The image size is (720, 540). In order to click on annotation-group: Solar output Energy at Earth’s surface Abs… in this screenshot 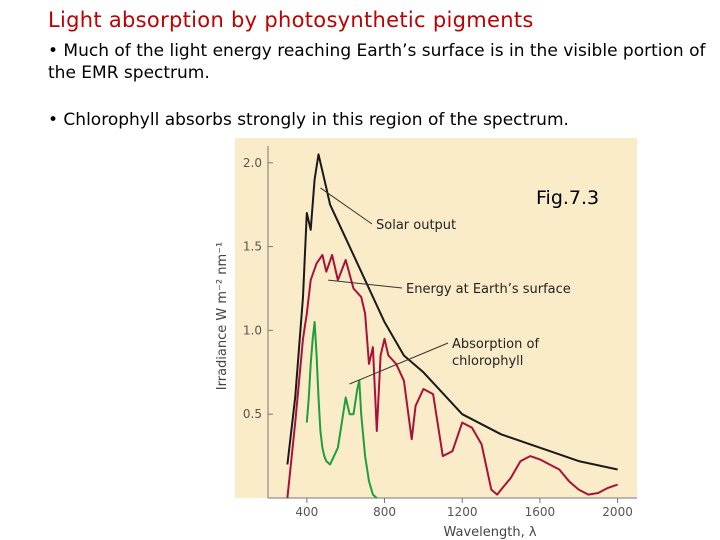, I will do `click(445, 286)`.